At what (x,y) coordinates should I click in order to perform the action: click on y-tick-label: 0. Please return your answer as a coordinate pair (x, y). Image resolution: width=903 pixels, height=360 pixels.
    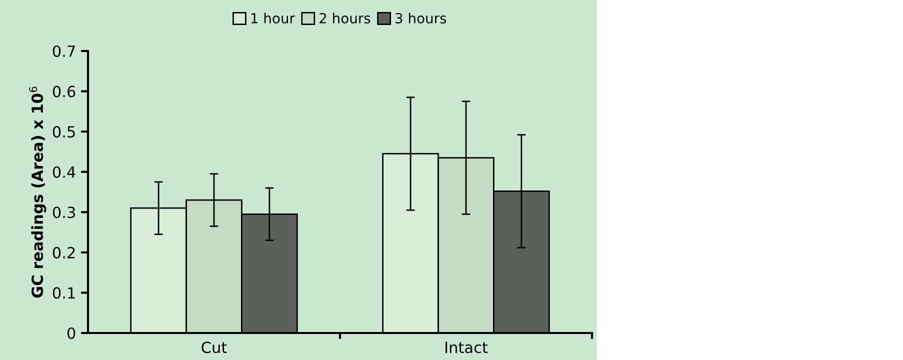
    Looking at the image, I should click on (71, 333).